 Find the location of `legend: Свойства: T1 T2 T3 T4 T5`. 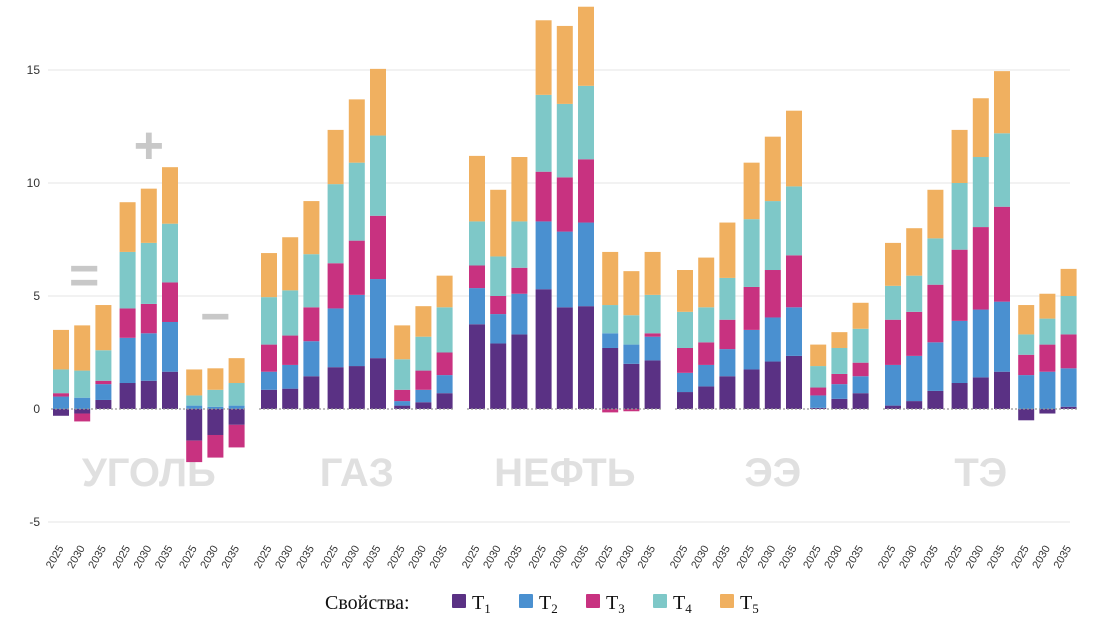

legend: Свойства: T1 T2 T3 T4 T5 is located at coordinates (542, 604).